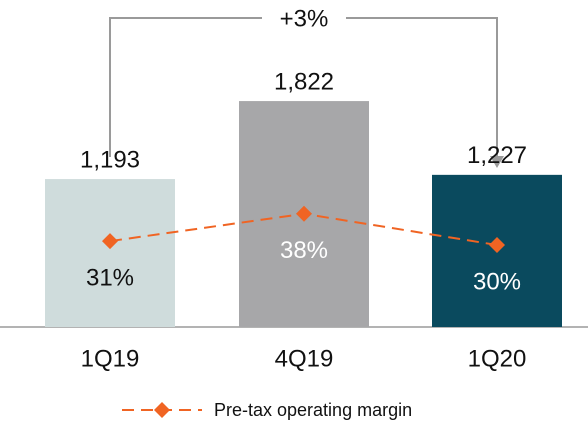 This screenshot has height=425, width=588. I want to click on value-label: 1,227, so click(497, 155).